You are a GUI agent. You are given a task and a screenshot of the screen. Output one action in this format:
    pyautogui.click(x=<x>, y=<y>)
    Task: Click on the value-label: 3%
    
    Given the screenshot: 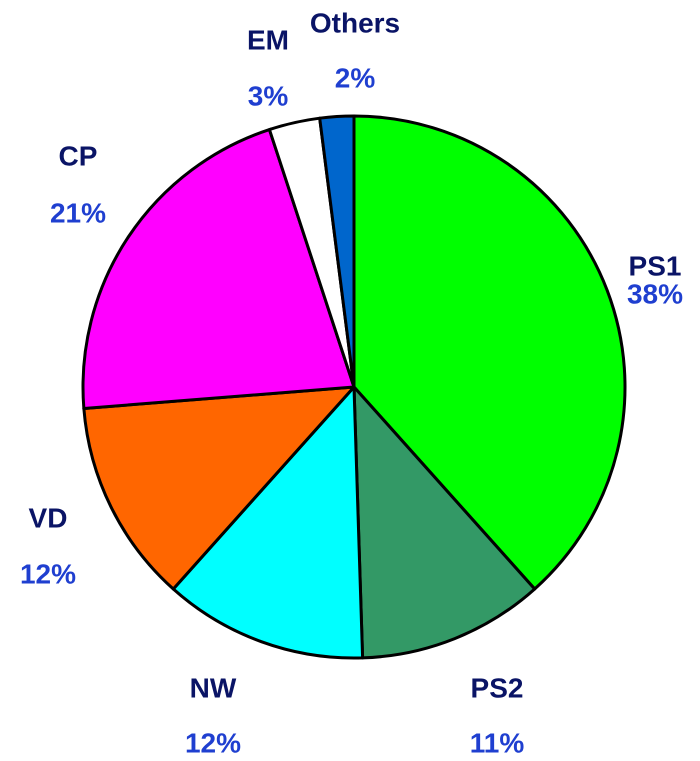 What is the action you would take?
    pyautogui.click(x=268, y=95)
    